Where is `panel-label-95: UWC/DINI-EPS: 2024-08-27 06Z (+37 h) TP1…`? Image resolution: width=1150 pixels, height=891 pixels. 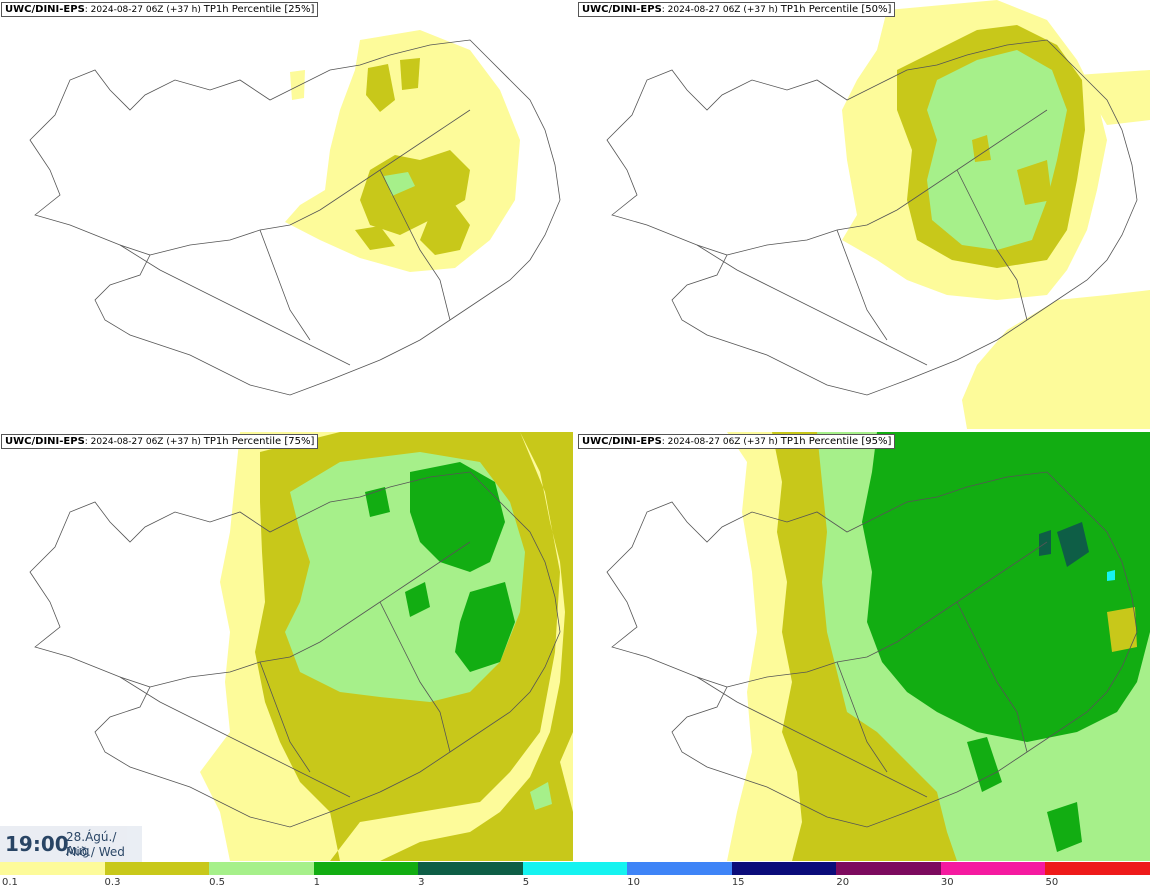
panel-label-95: UWC/DINI-EPS: 2024-08-27 06Z (+37 h) TP1… is located at coordinates (737, 441).